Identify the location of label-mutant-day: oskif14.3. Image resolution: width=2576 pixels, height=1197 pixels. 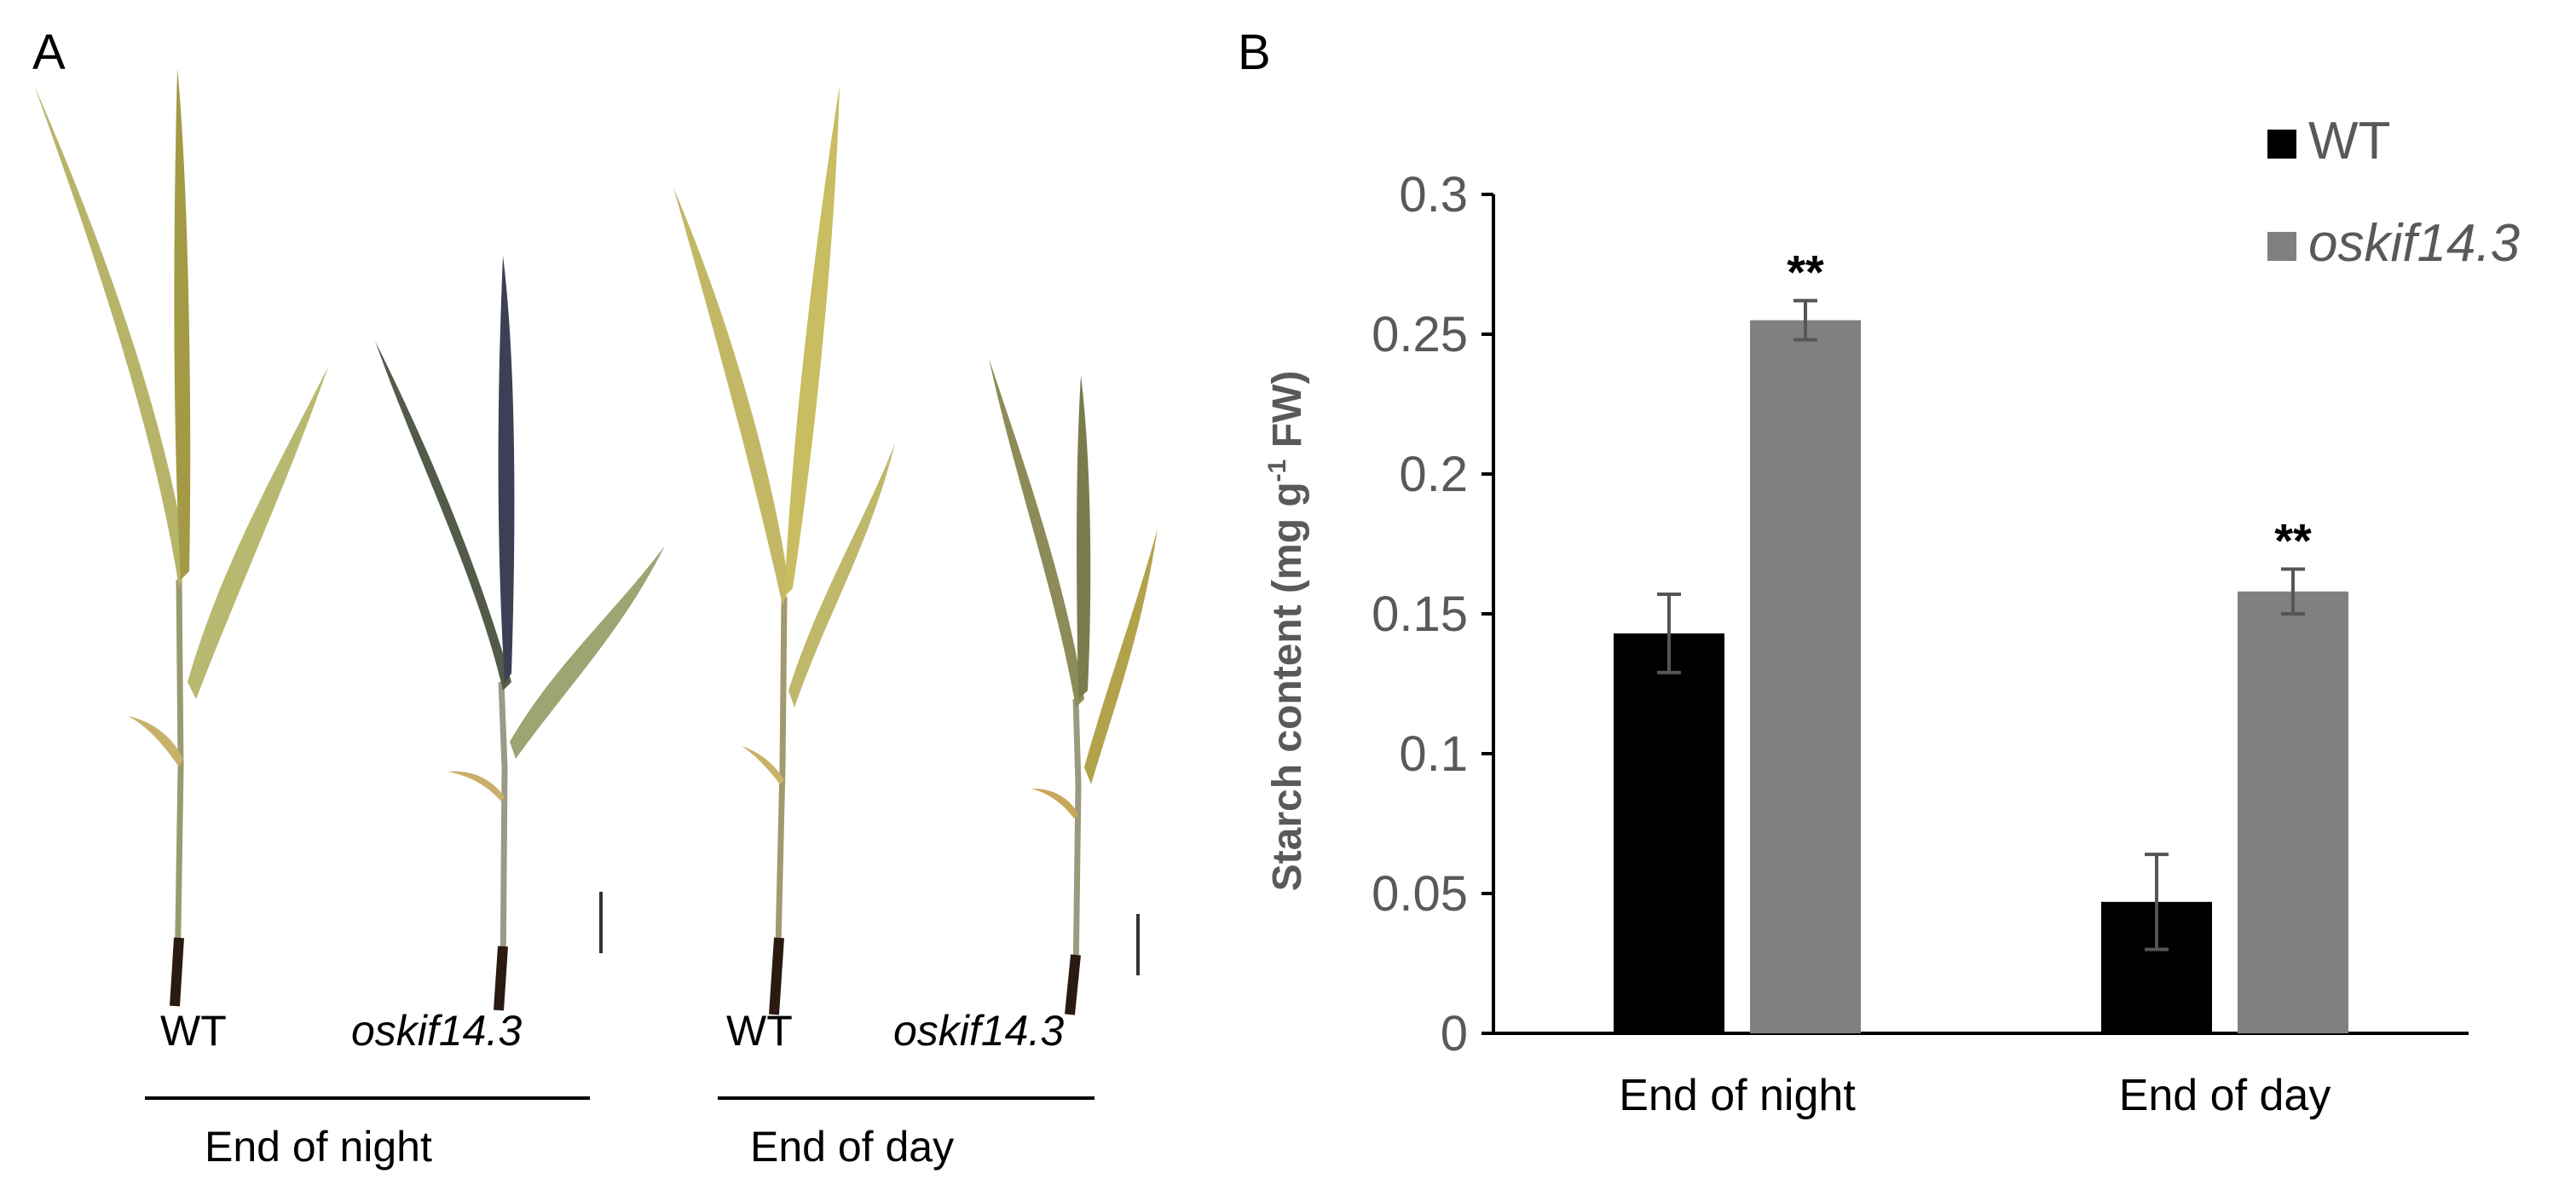
(979, 1031).